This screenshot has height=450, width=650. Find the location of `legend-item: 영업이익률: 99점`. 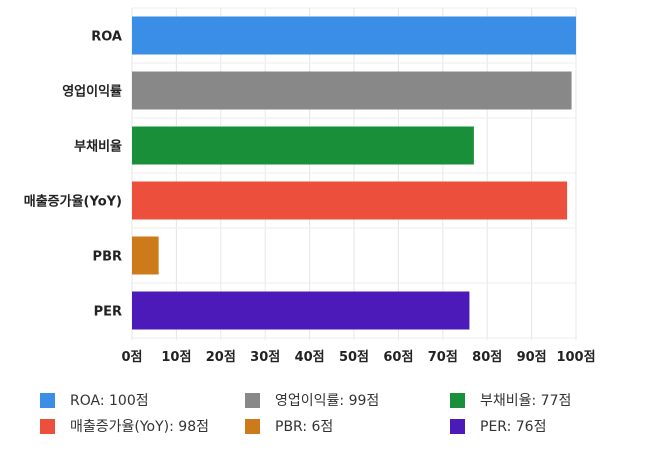

legend-item: 영업이익률: 99점 is located at coordinates (312, 400).